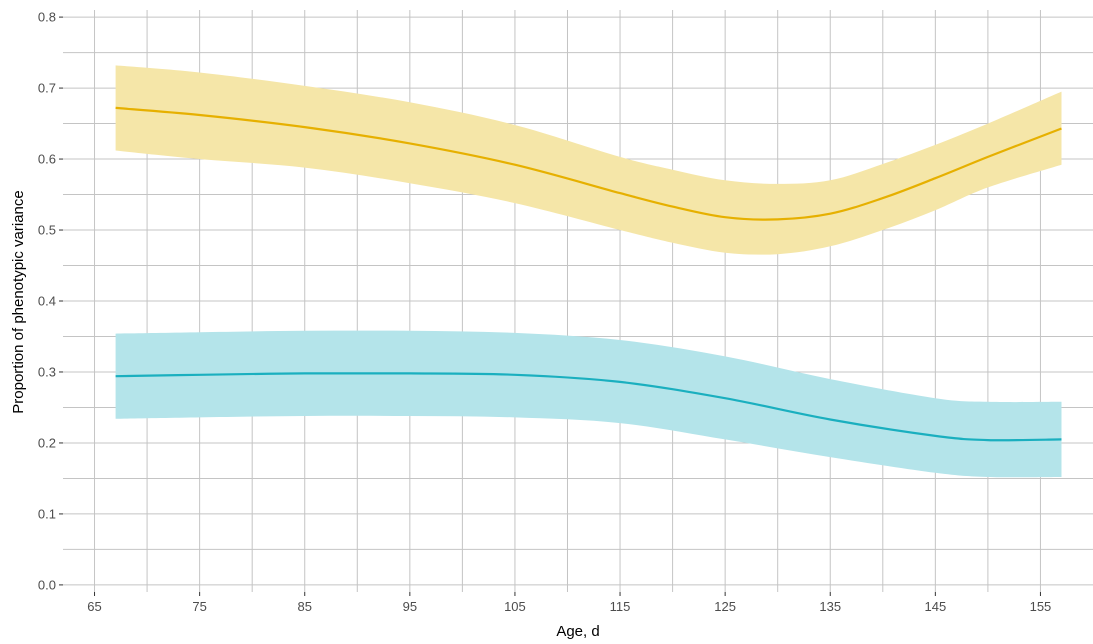 The height and width of the screenshot is (644, 1093). What do you see at coordinates (725, 606) in the screenshot?
I see `x-tick-label: 125` at bounding box center [725, 606].